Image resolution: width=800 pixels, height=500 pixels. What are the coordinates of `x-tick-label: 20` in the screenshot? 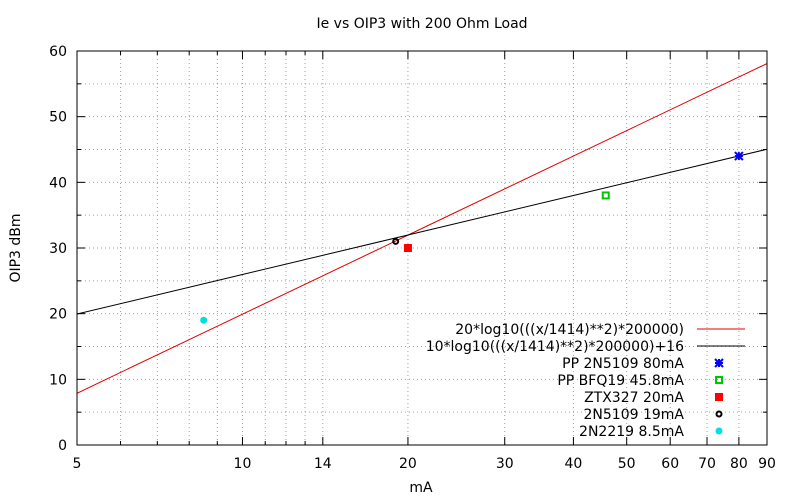 It's located at (408, 464).